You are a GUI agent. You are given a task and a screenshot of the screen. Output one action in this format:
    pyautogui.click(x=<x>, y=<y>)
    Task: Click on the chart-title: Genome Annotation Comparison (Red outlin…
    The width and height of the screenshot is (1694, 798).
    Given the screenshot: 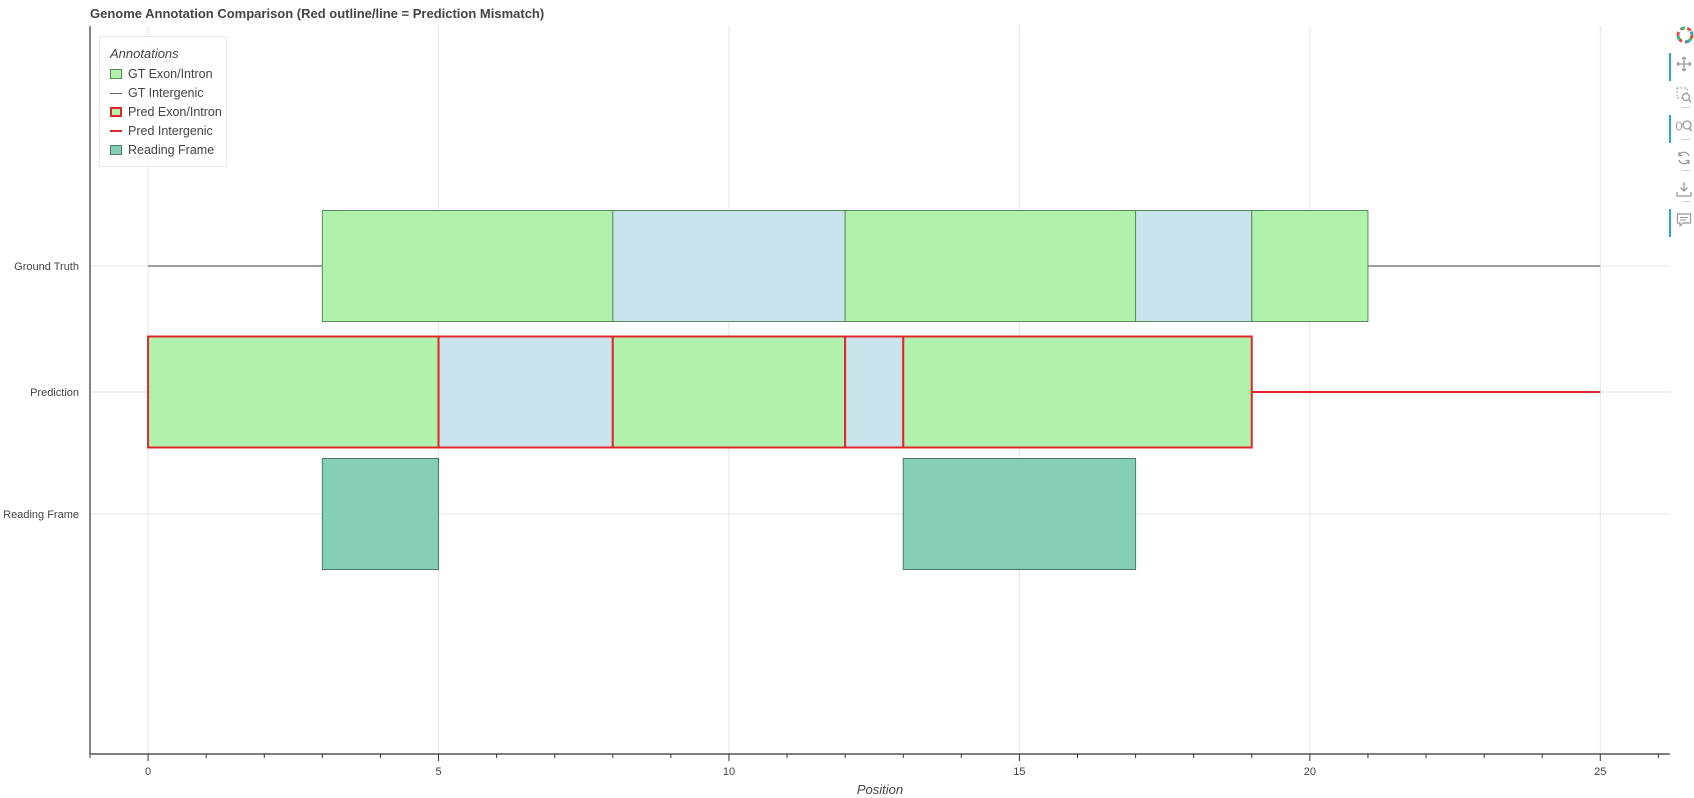 What is the action you would take?
    pyautogui.click(x=317, y=13)
    